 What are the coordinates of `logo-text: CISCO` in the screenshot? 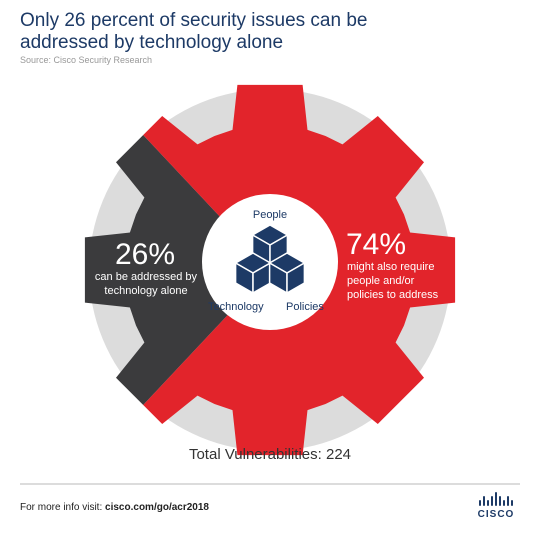 It's located at (496, 514).